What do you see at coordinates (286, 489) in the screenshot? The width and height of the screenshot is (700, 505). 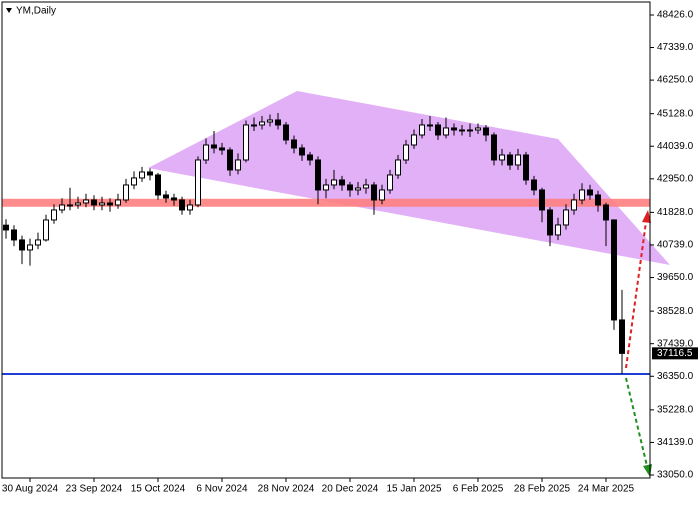 I see `x-tick-label: 28 Nov 2024` at bounding box center [286, 489].